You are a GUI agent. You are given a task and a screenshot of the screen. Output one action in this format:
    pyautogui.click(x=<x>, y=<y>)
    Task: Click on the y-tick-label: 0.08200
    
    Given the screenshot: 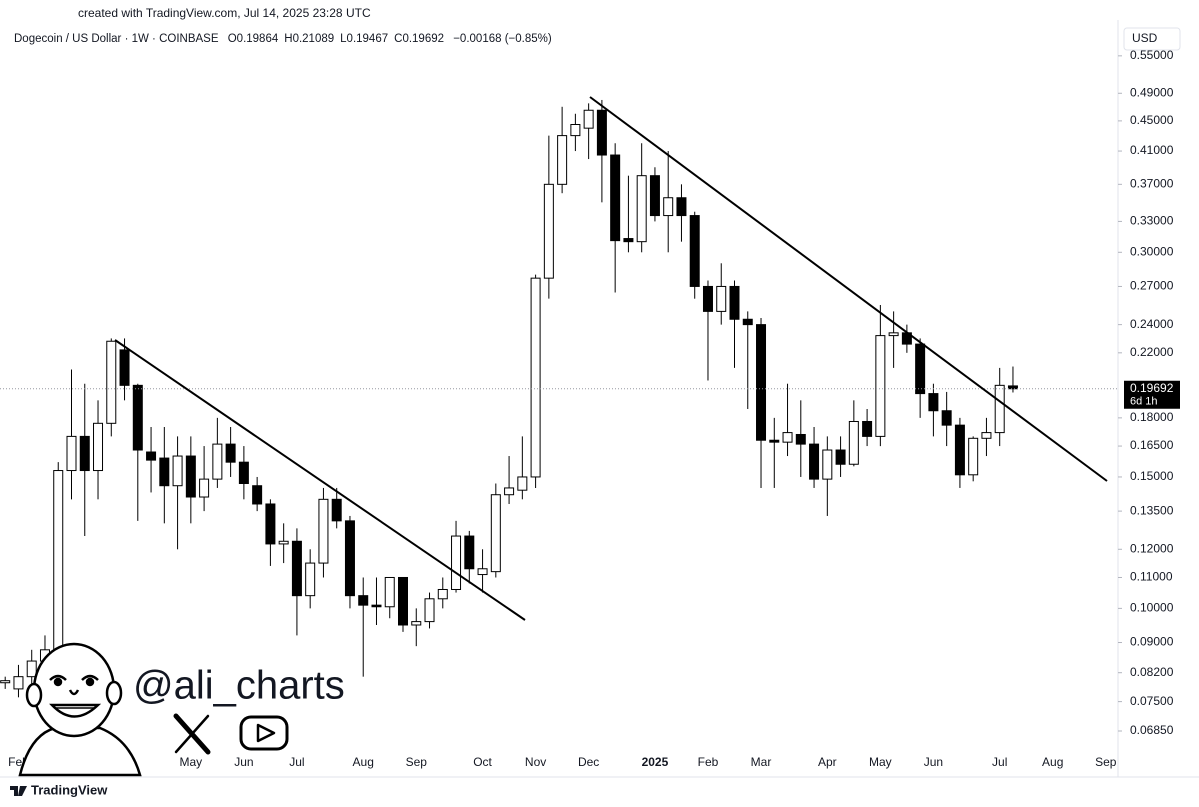 What is the action you would take?
    pyautogui.click(x=1152, y=672)
    